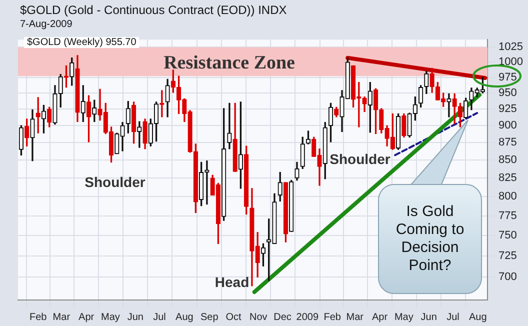 The image size is (528, 326). Describe the element at coordinates (511, 47) in the screenshot. I see `y-tick-label: 1025` at that location.